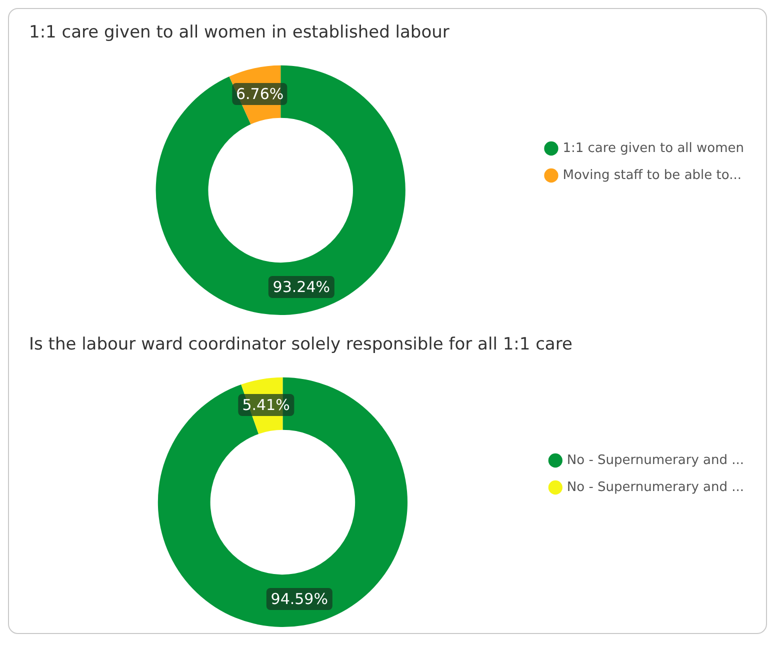 The width and height of the screenshot is (775, 646). I want to click on legend-label: 1:1 care given to all women, so click(653, 148).